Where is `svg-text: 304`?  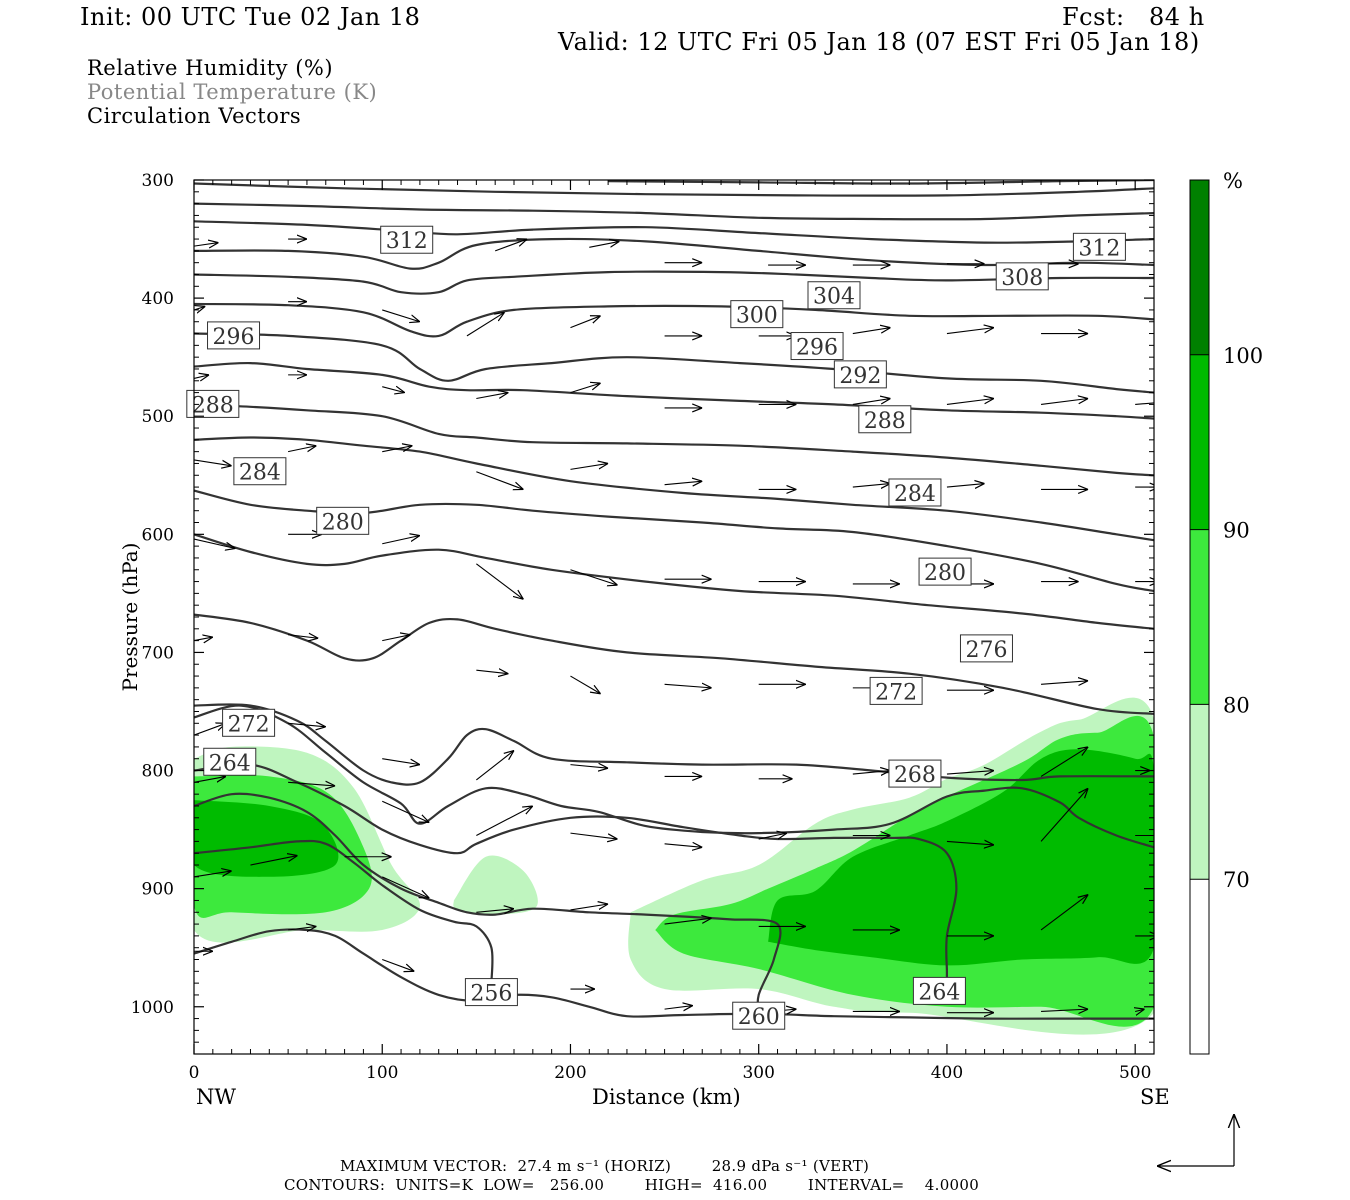 svg-text: 304 is located at coordinates (834, 297).